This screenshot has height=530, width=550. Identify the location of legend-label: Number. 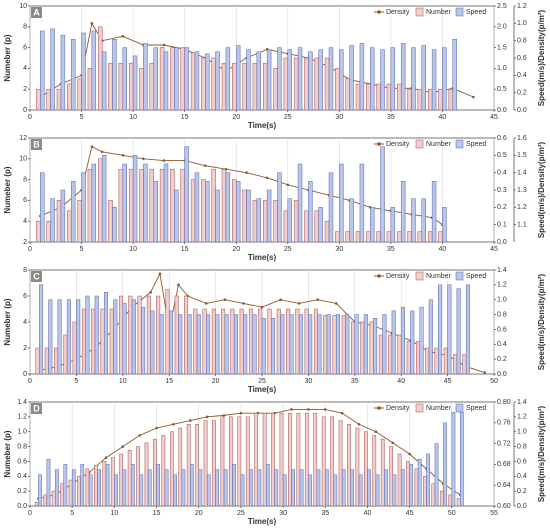
(439, 144).